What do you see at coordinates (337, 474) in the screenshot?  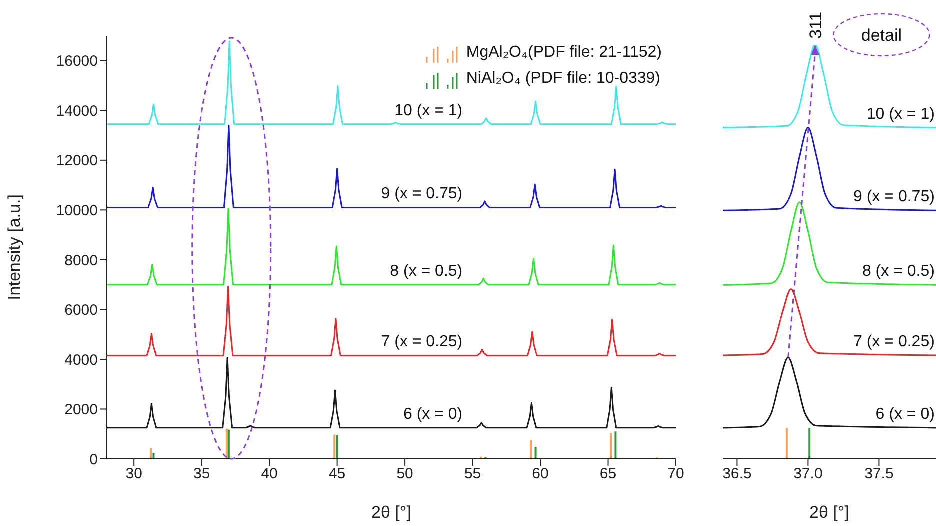 I see `x-tick-label: 45` at bounding box center [337, 474].